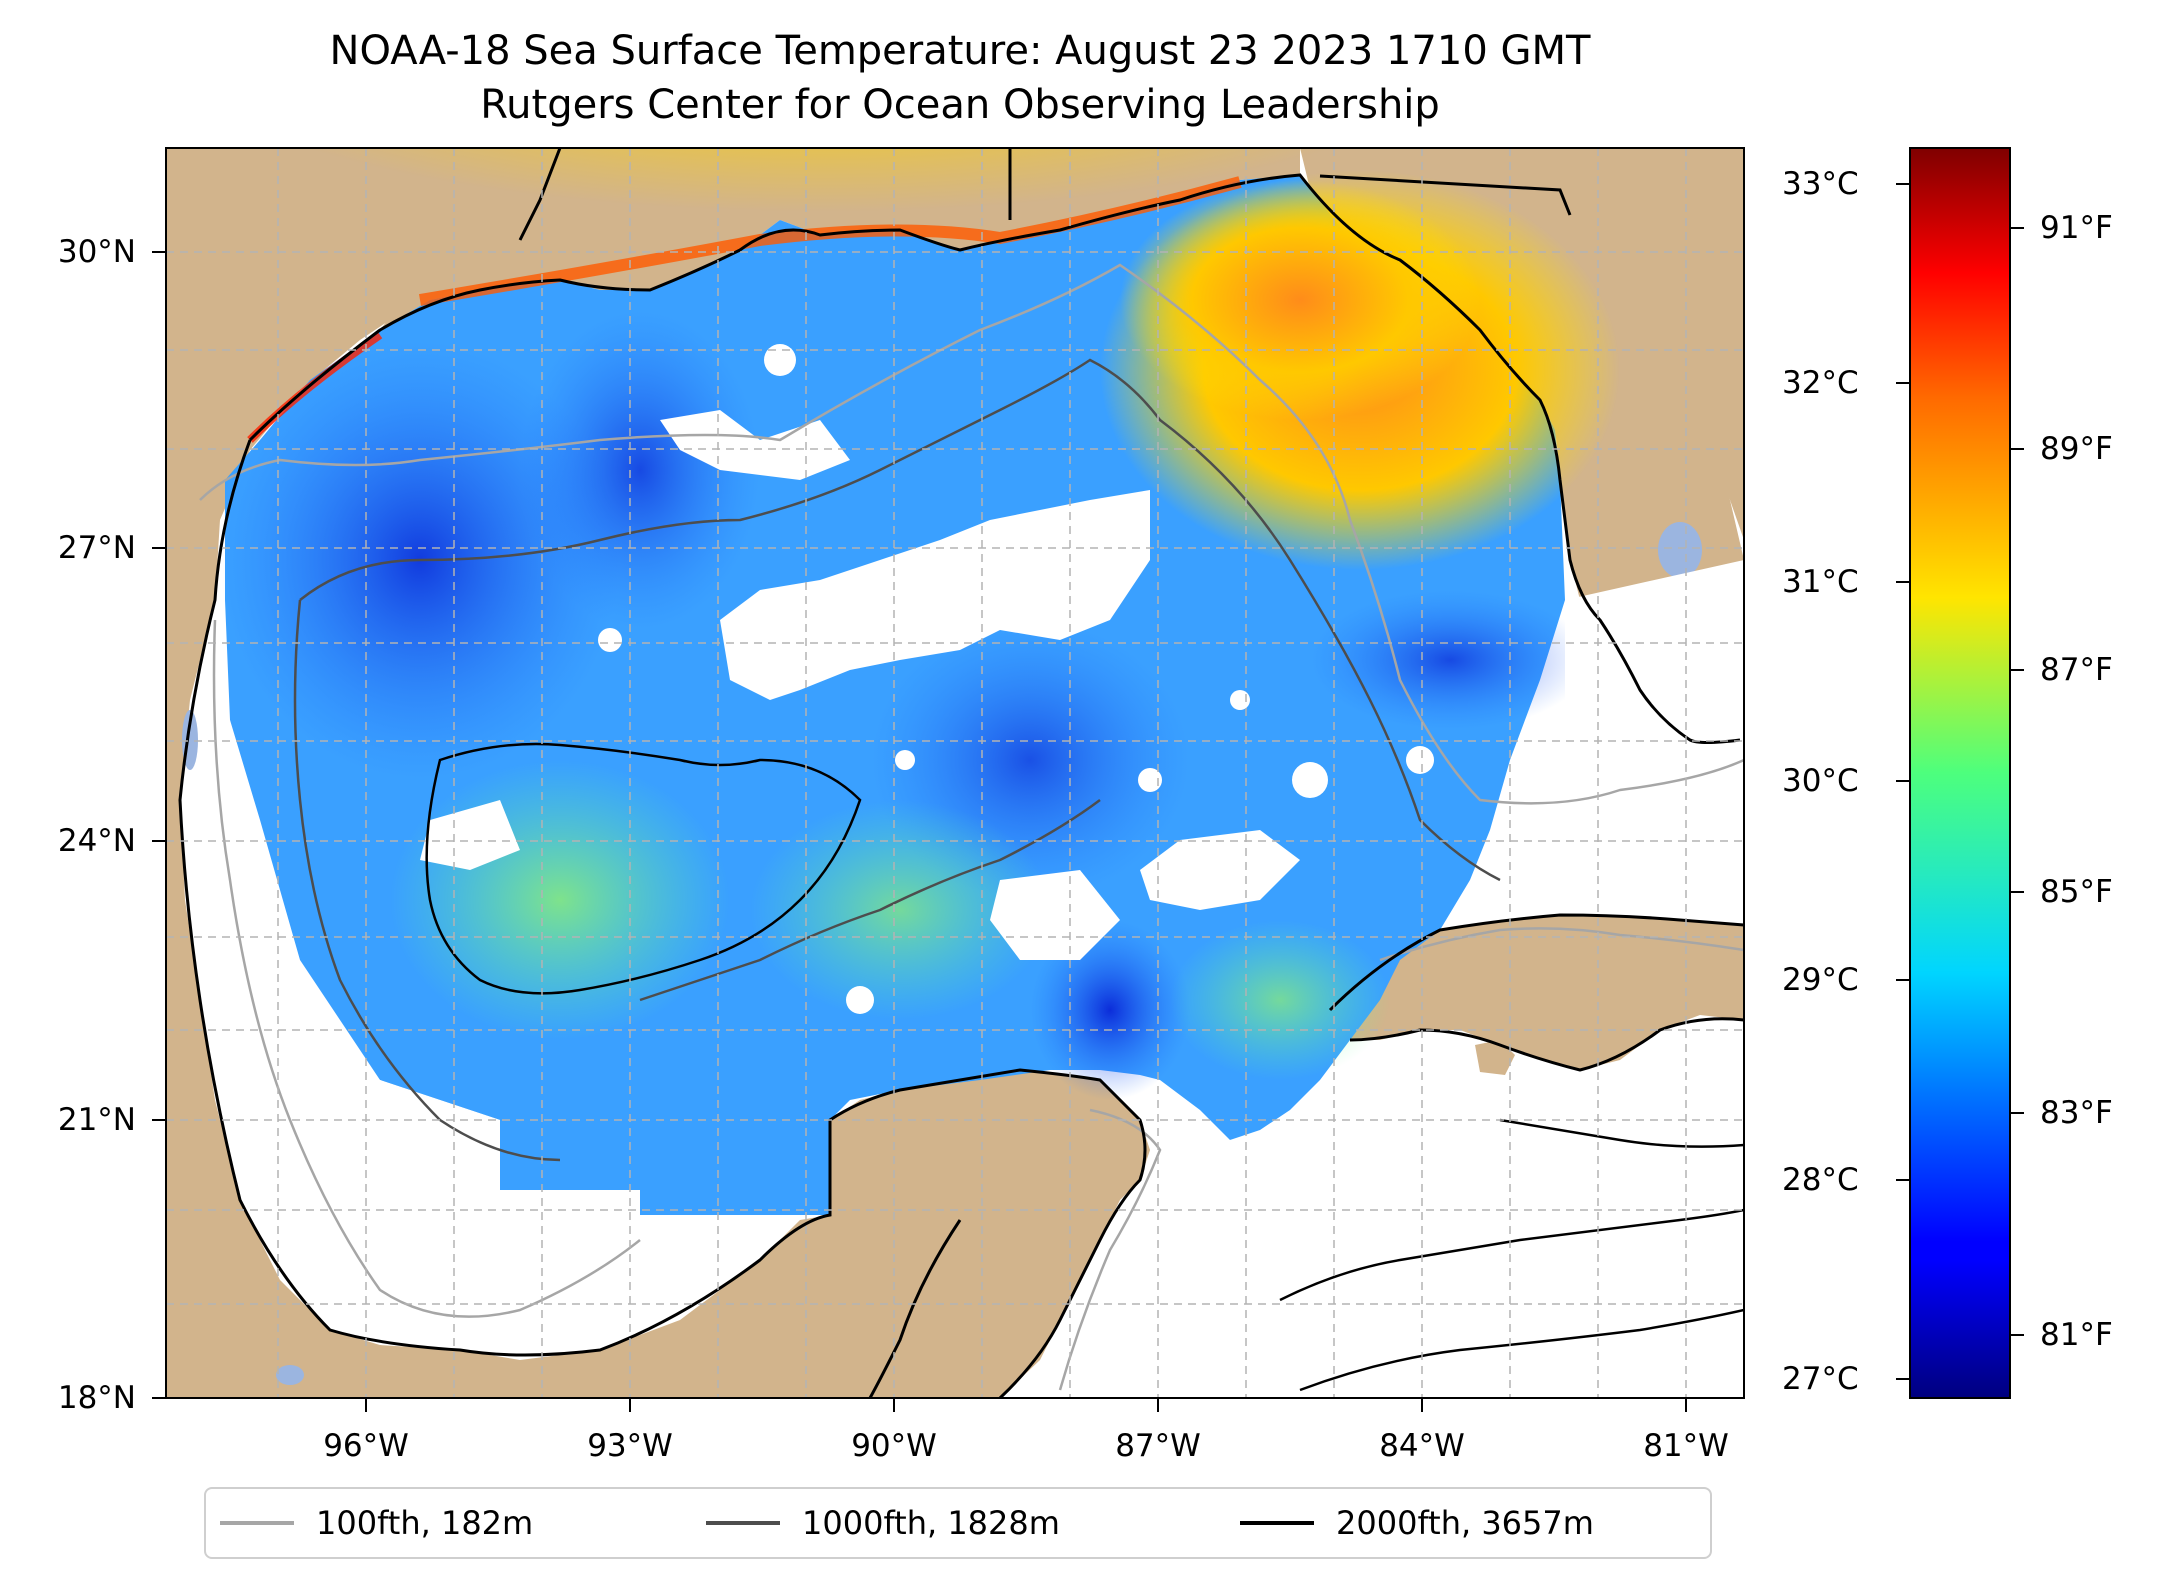 Image resolution: width=2160 pixels, height=1582 pixels. I want to click on colorbar-ticks, so click(1960, 781).